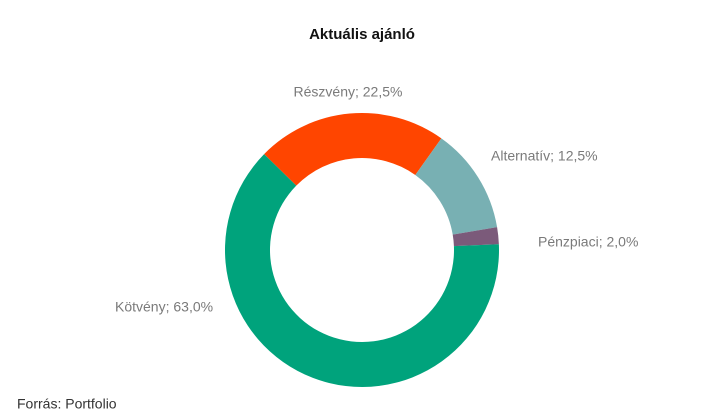  I want to click on source: Forrás: Portfolio, so click(67, 404).